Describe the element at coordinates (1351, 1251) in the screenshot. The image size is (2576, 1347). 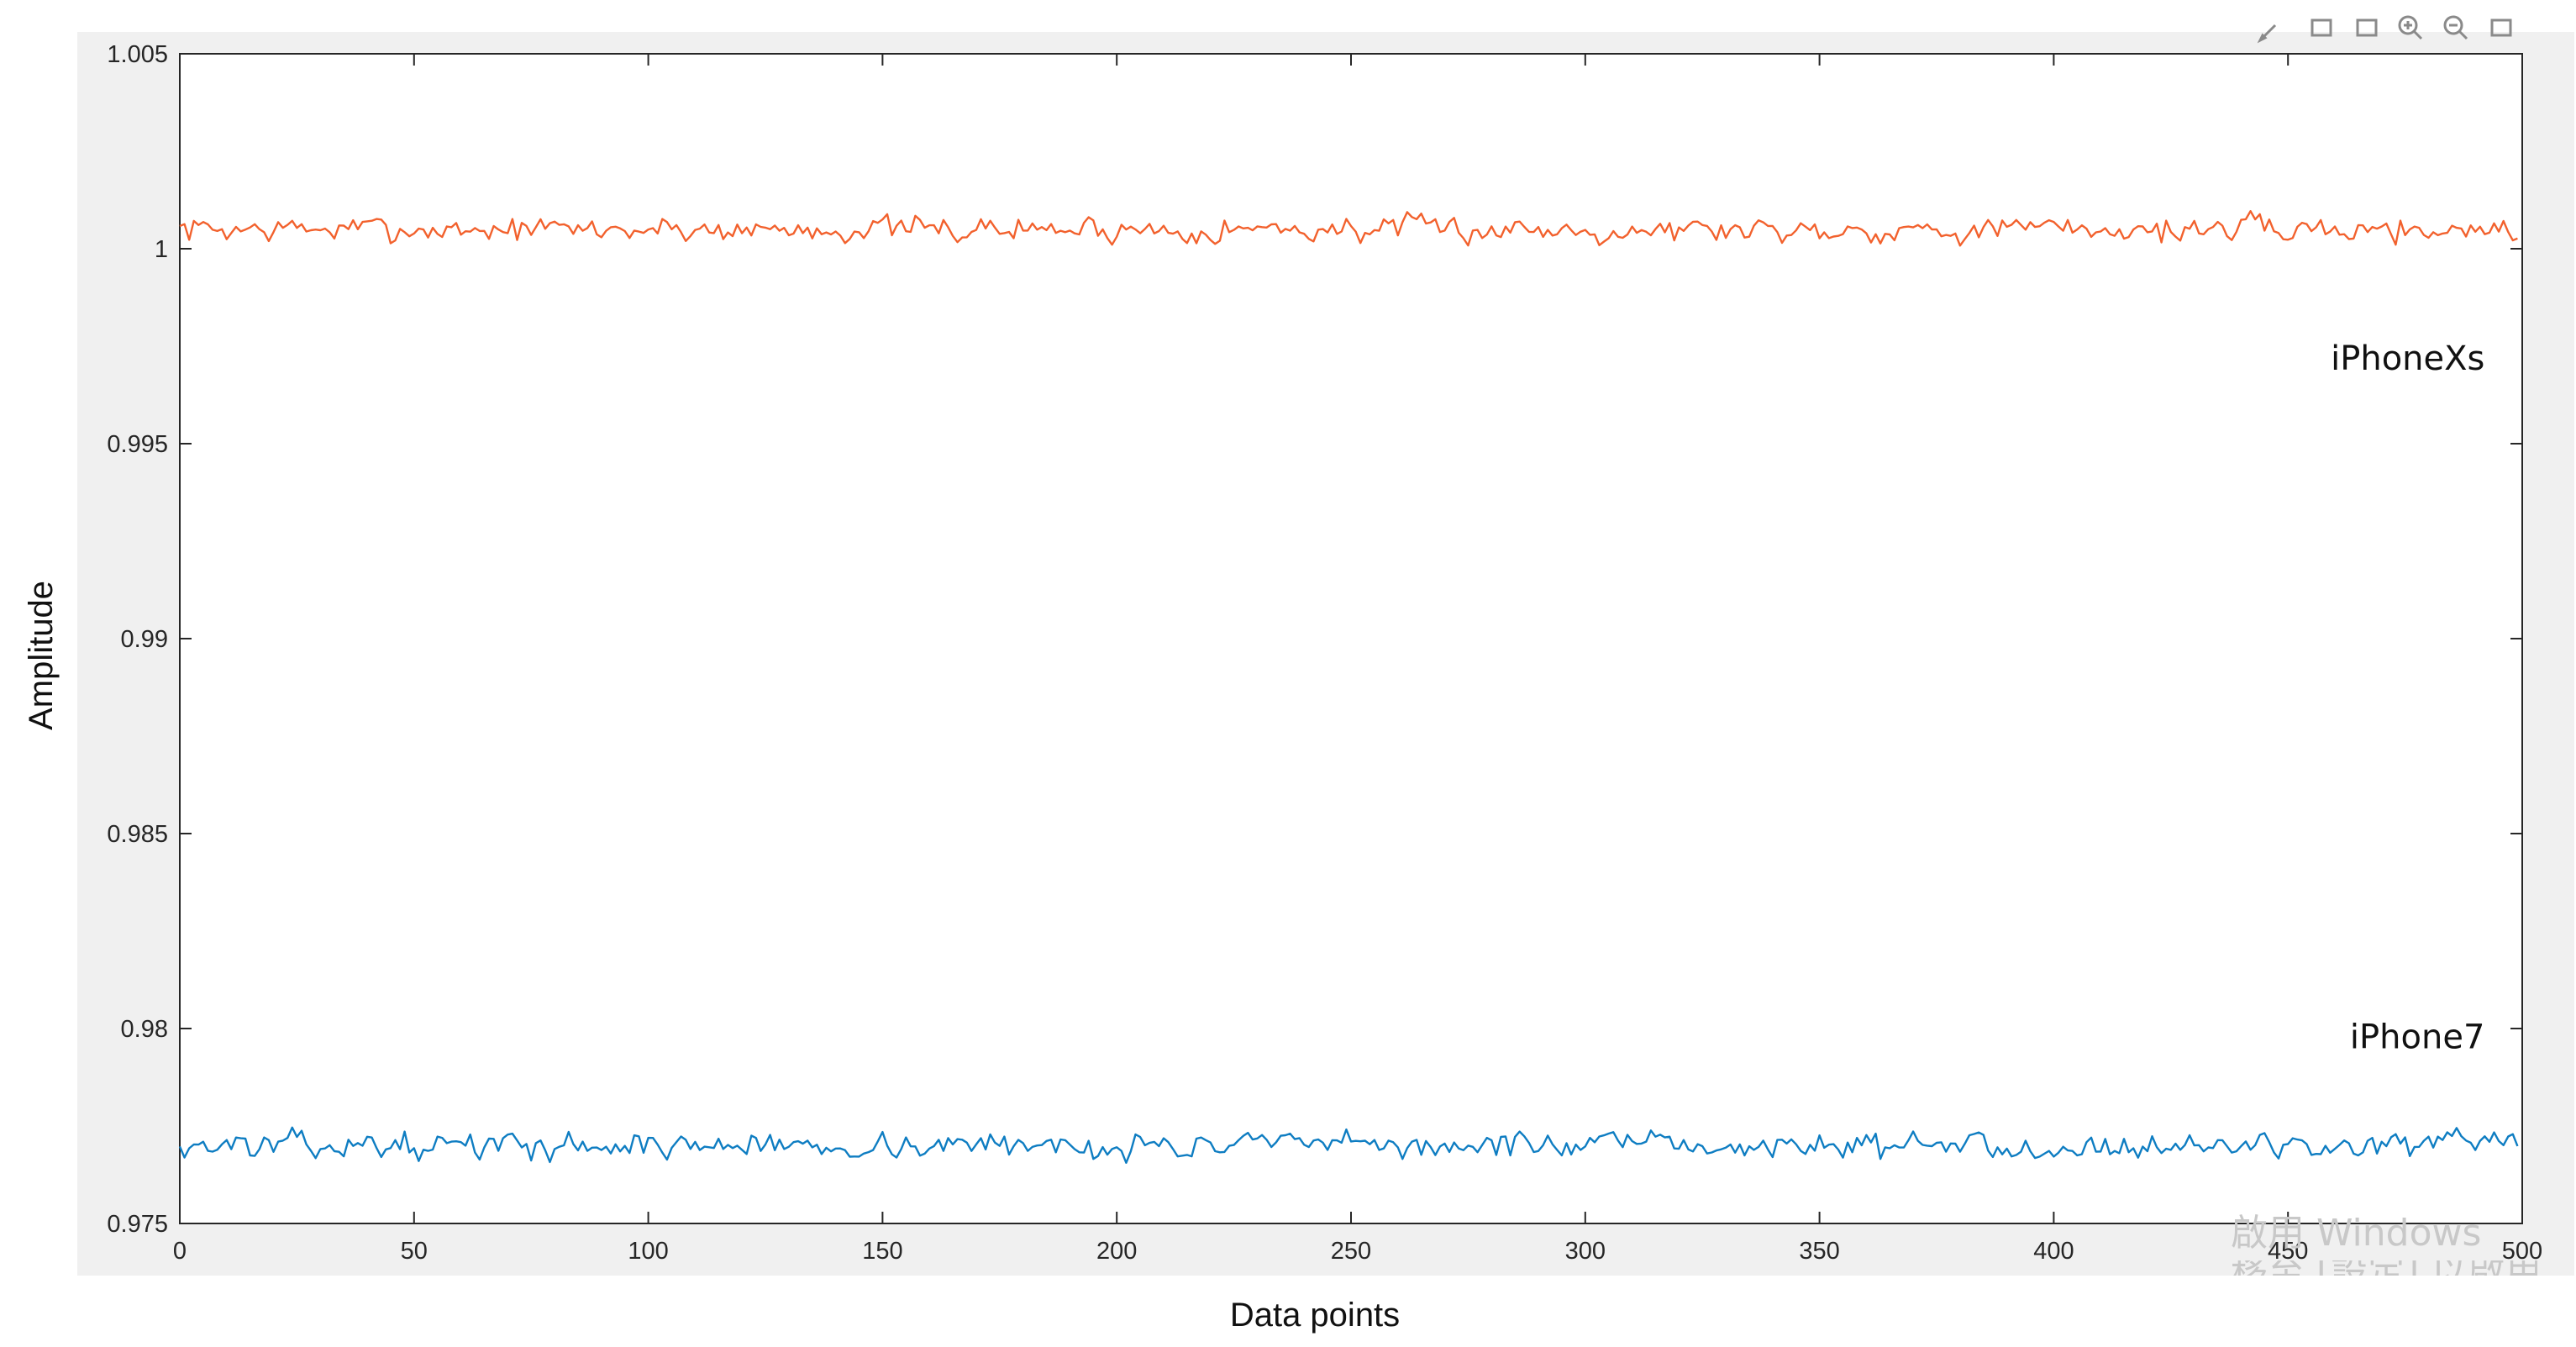
I see `x-tick-label: 250` at that location.